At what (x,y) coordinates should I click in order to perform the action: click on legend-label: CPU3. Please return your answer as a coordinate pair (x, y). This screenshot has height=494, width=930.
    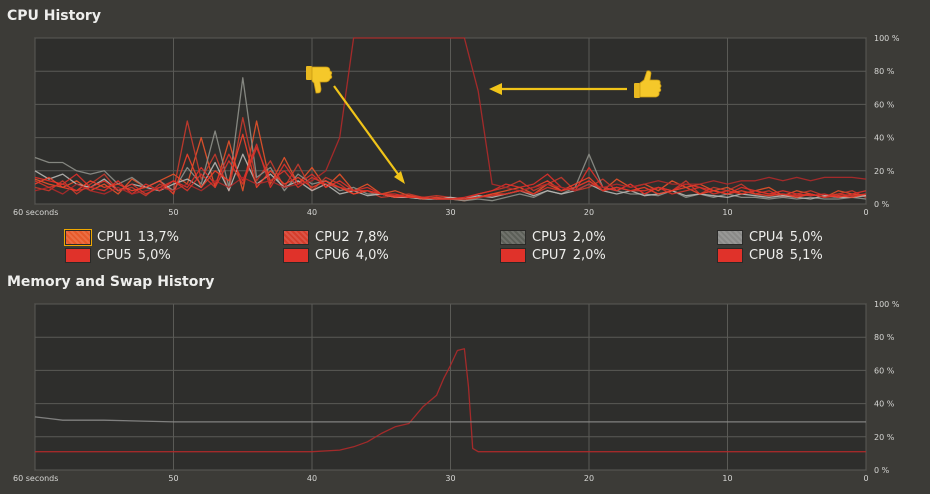
    Looking at the image, I should click on (549, 237).